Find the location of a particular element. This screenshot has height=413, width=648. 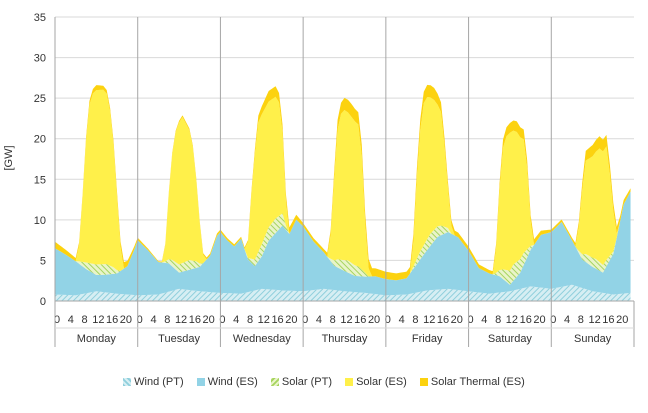

legend-item-solar-thermal-es: Solar Thermal (ES) is located at coordinates (472, 382).